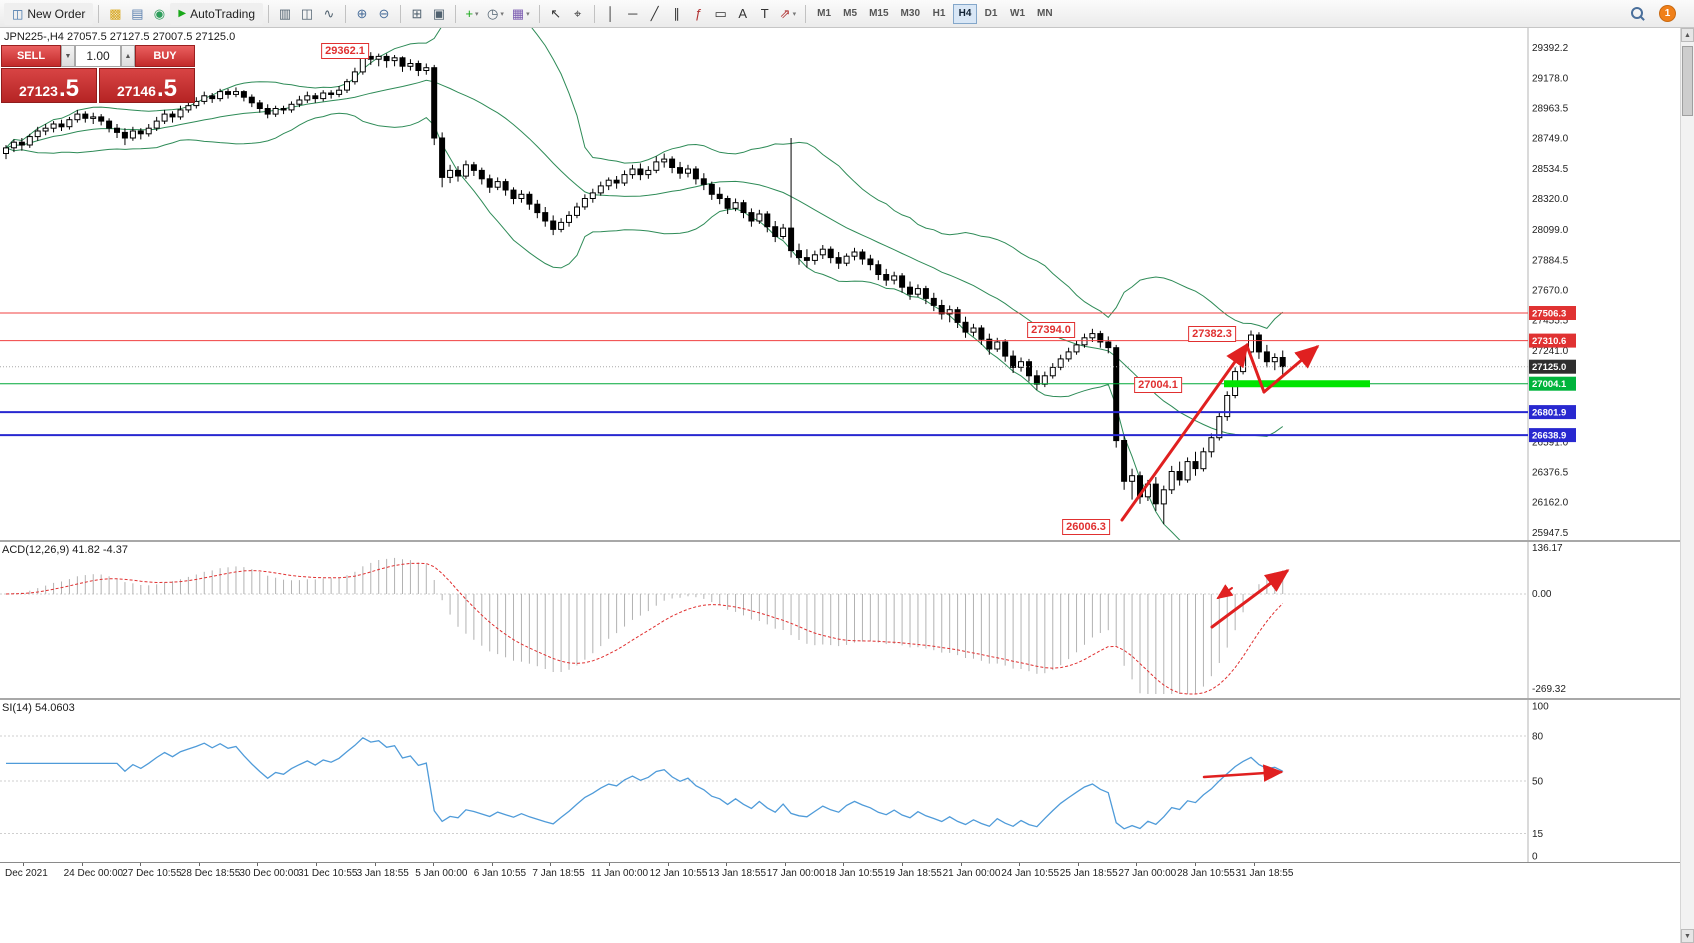 The height and width of the screenshot is (943, 1694). I want to click on scrollbar-thumb, so click(1687, 81).